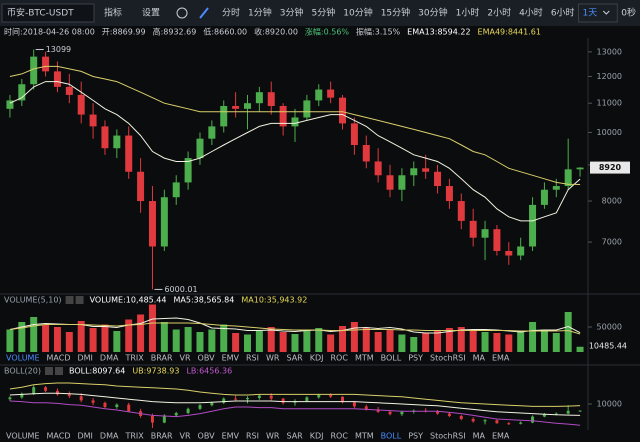 This screenshot has height=442, width=640. I want to click on interval-button: 分时, so click(231, 13).